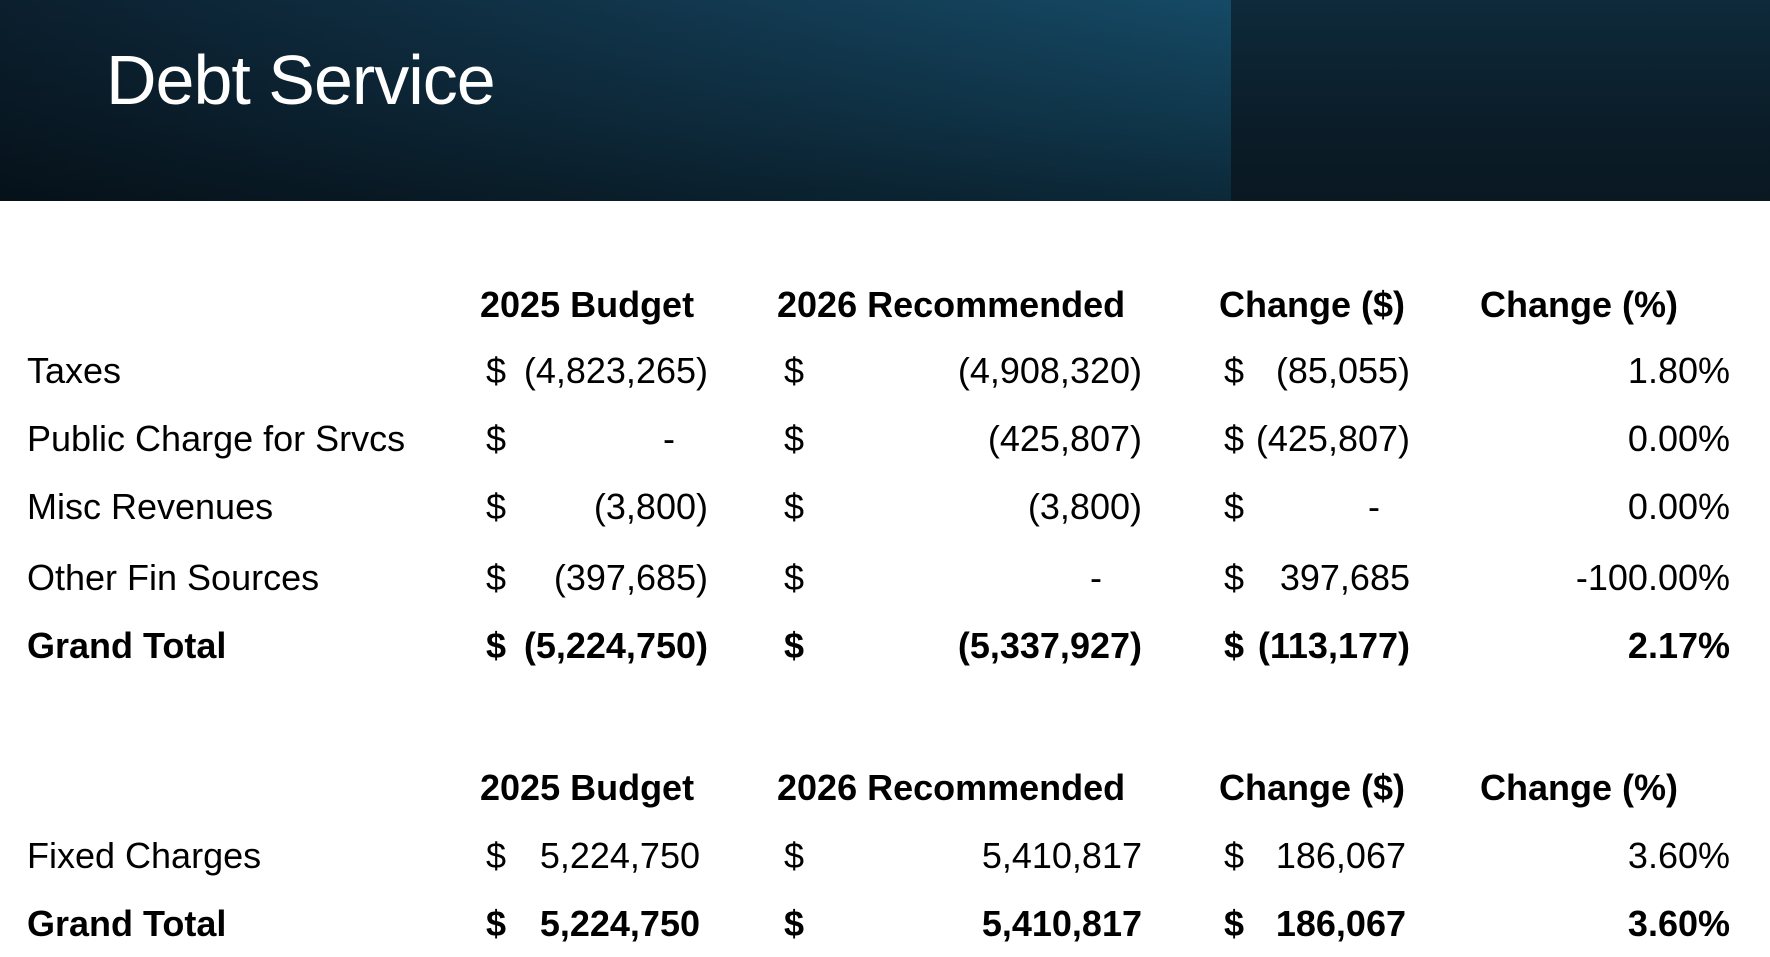  I want to click on budget-2025-value: (397,685), so click(630, 577).